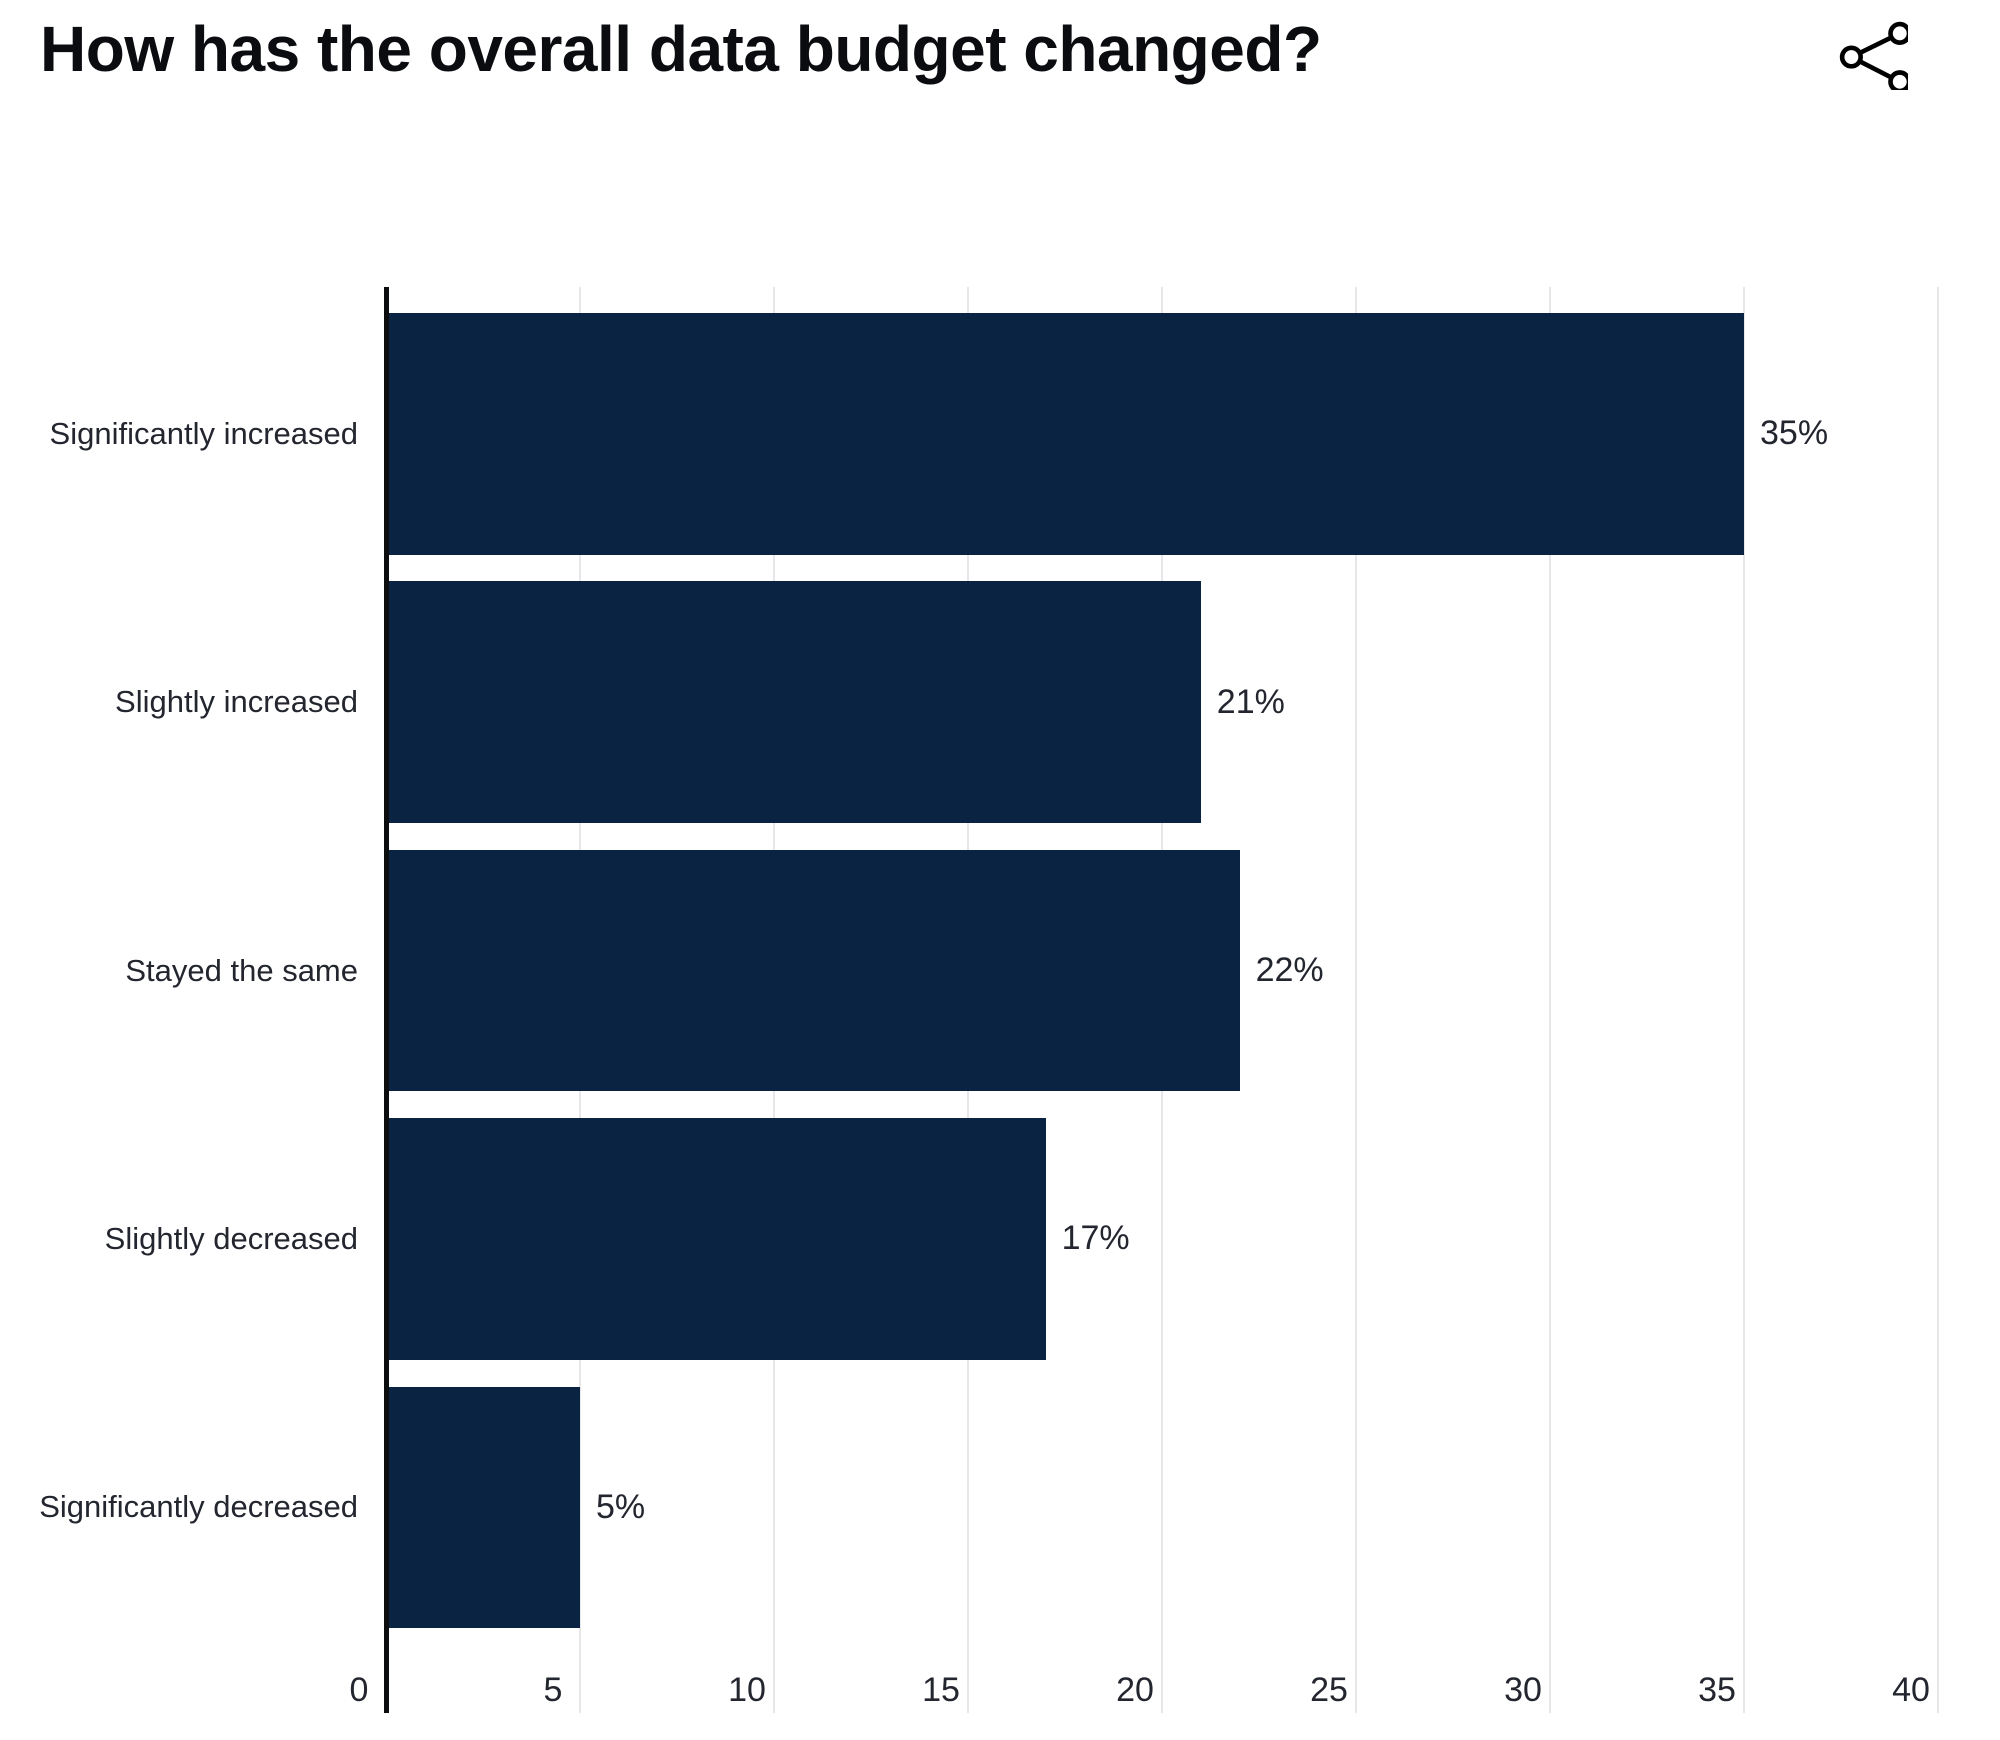  I want to click on bar-stayed-the-same, so click(814, 970).